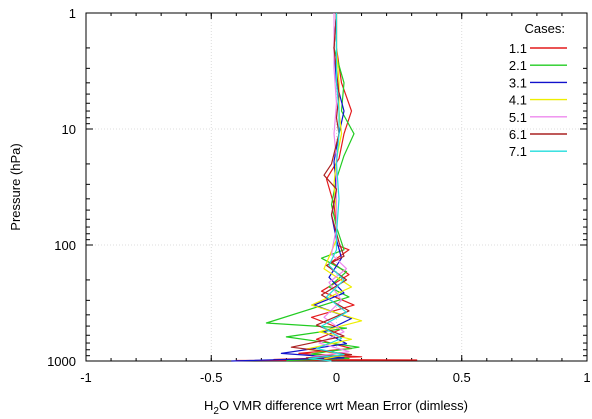 This screenshot has width=592, height=419. I want to click on legend: Cases: 1.1 2.1 3.1 4.1 5.1 6.1 7.1, so click(538, 90).